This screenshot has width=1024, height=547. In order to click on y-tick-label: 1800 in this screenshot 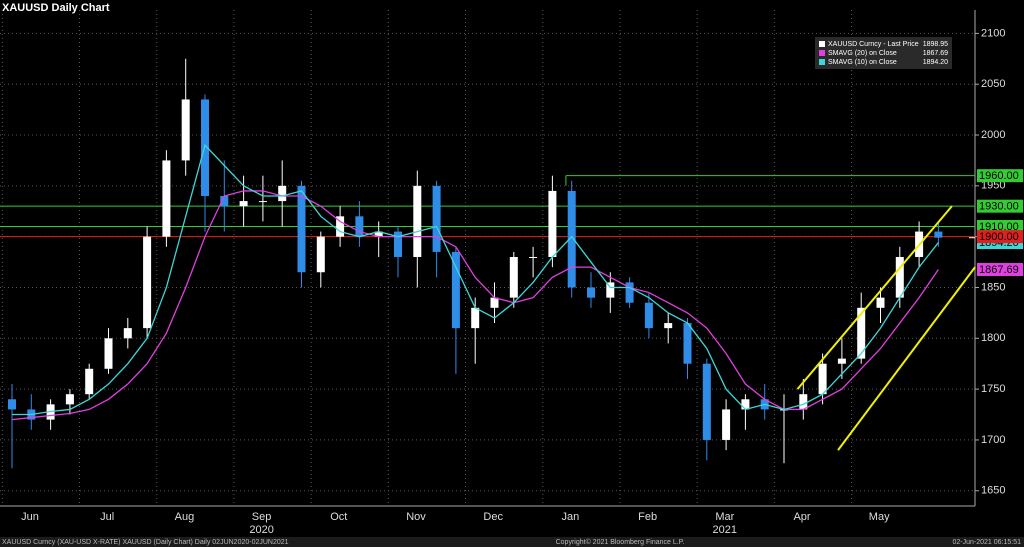, I will do `click(993, 338)`.